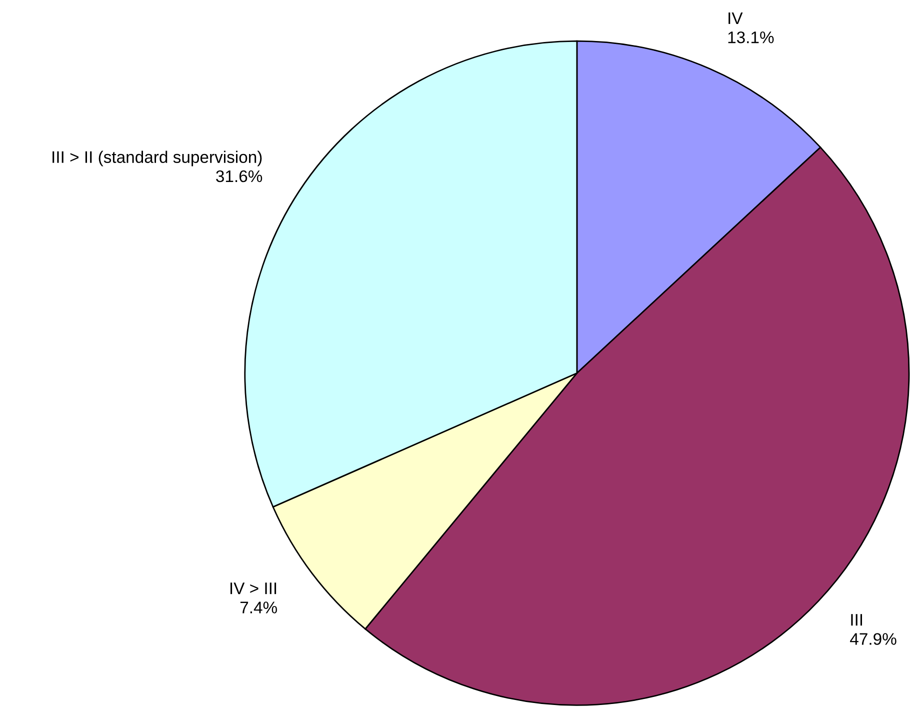 The width and height of the screenshot is (910, 708). Describe the element at coordinates (258, 608) in the screenshot. I see `data-label: 7.4%` at that location.